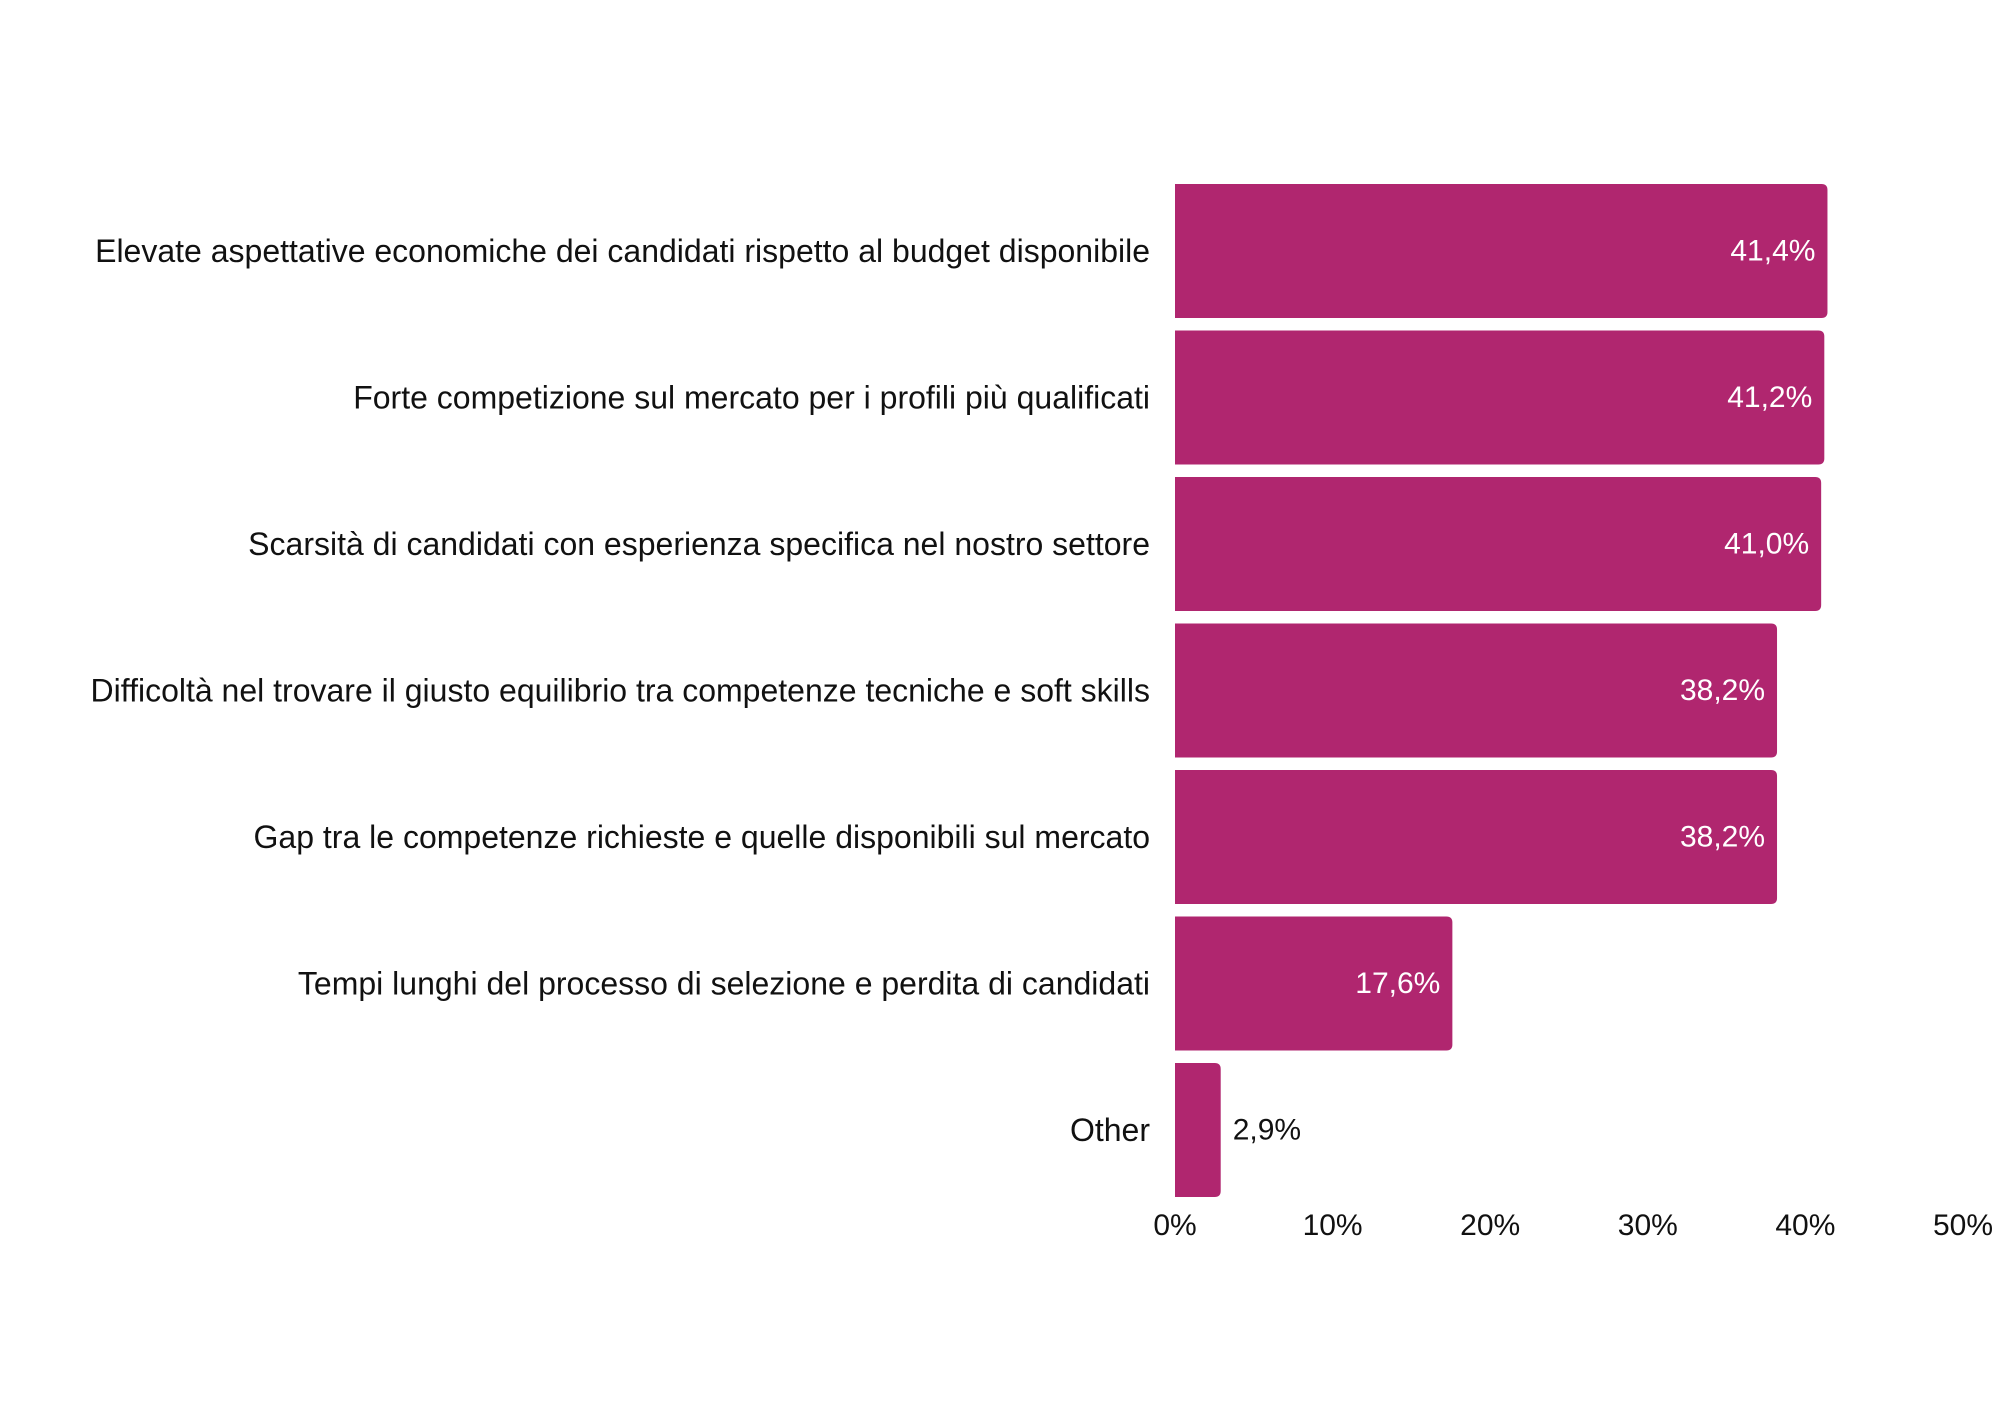 Image resolution: width=2000 pixels, height=1414 pixels. What do you see at coordinates (1490, 1225) in the screenshot?
I see `x-tick-label: 20%` at bounding box center [1490, 1225].